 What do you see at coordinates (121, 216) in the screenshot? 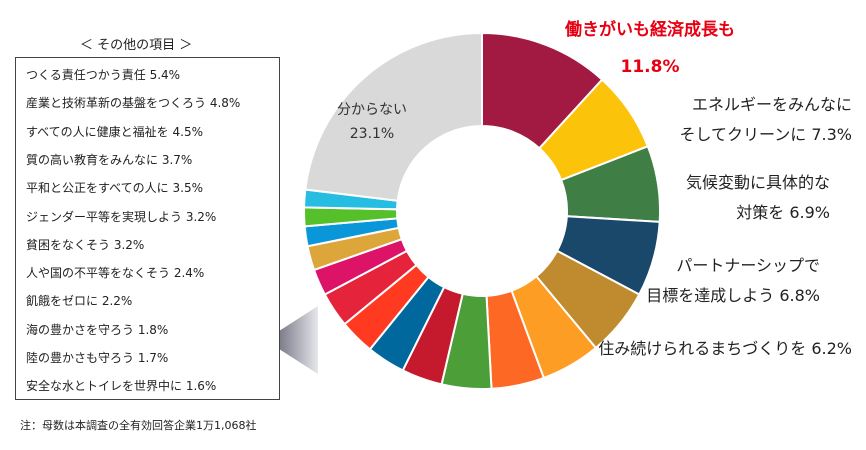
I see `other-item-row: ジェンダー平等を実現しよう 3.2%` at bounding box center [121, 216].